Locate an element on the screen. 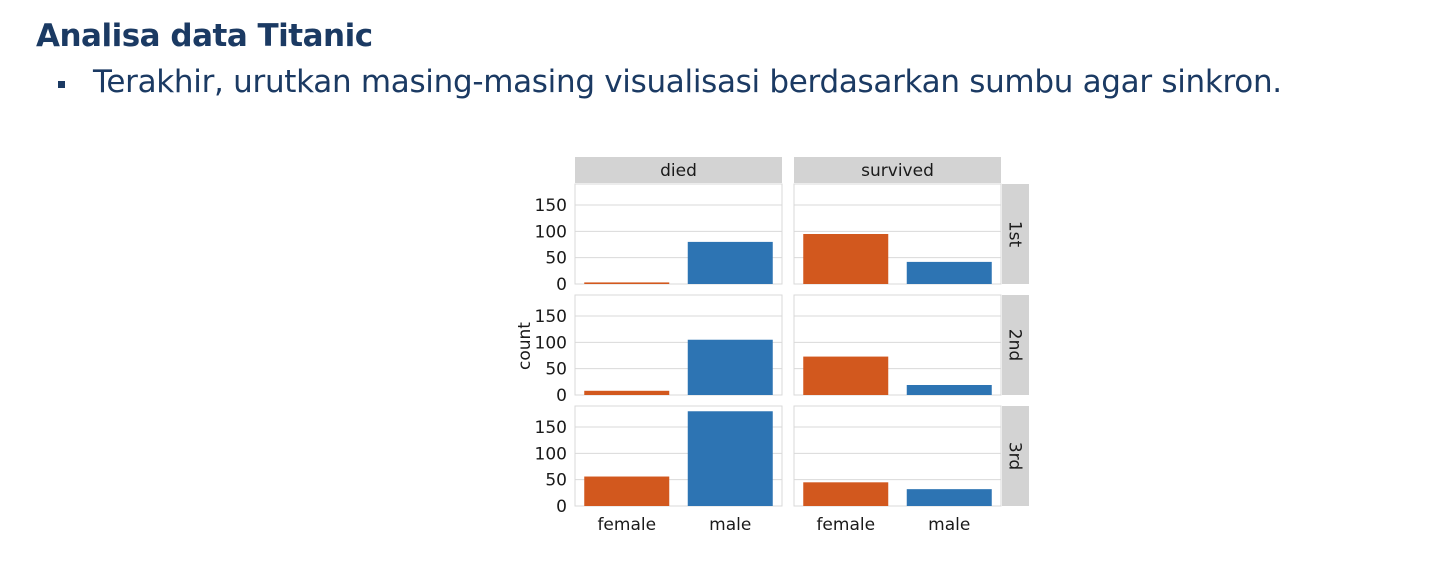 The width and height of the screenshot is (1440, 573). row-strip-2nd is located at coordinates (1015, 345).